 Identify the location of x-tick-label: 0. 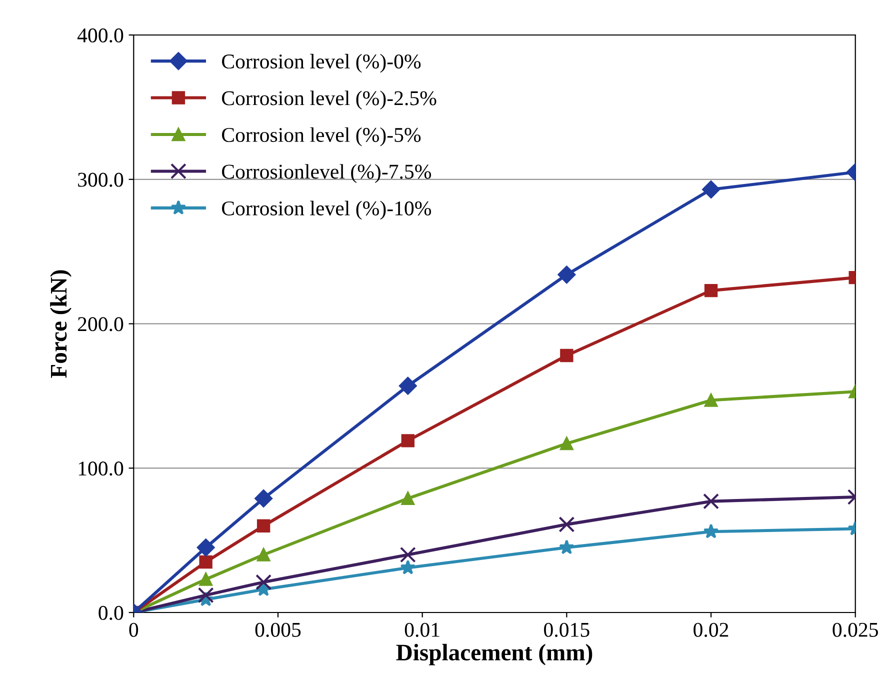
(133, 629).